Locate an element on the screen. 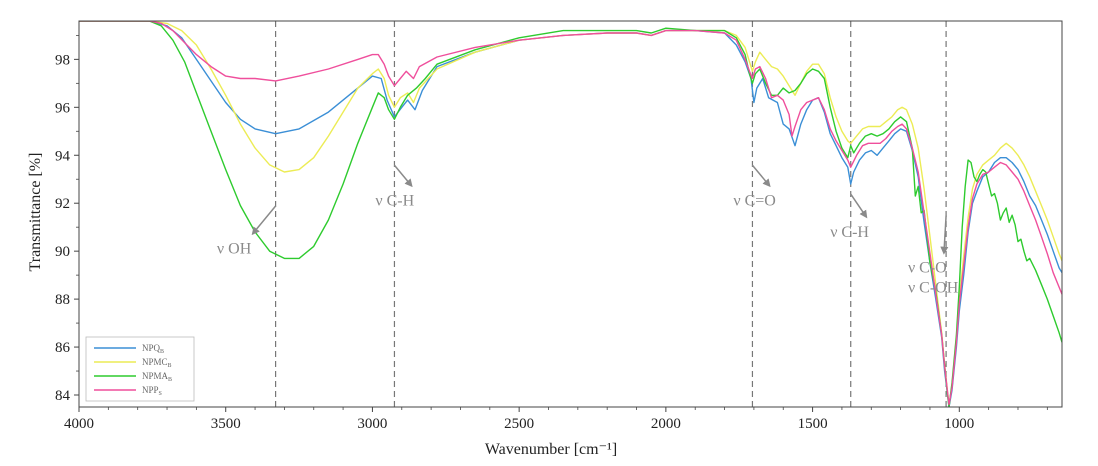 This screenshot has height=466, width=1098. legend-label: NPMCB is located at coordinates (157, 363).